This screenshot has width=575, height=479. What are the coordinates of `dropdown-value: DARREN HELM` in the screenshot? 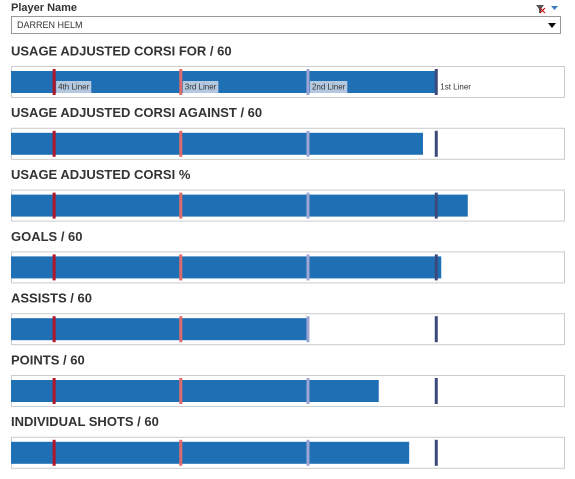 It's located at (50, 25).